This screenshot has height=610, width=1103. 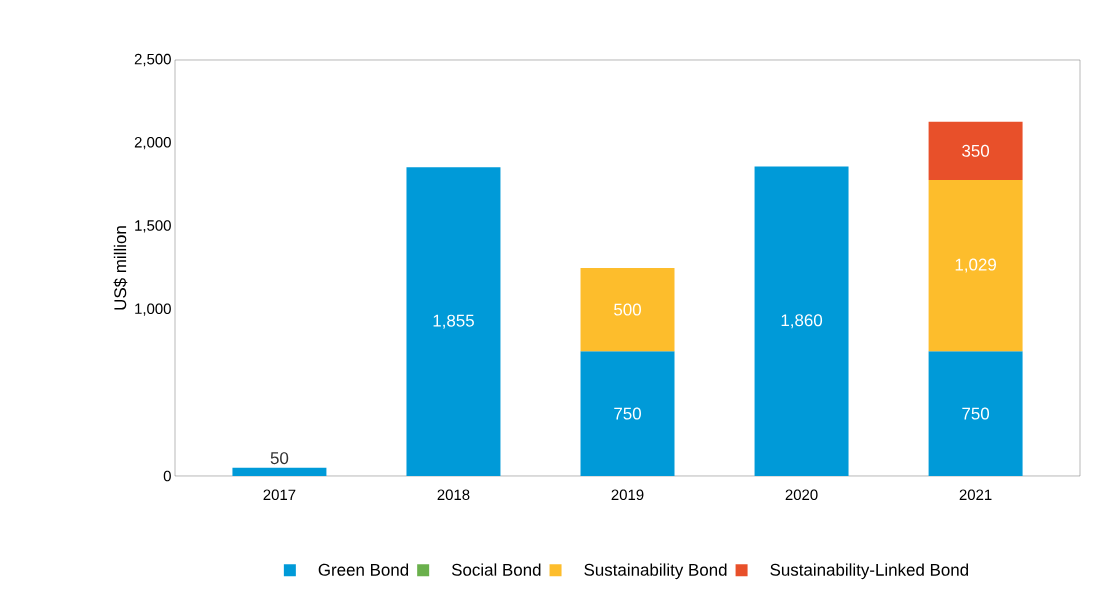 I want to click on y-tick-label: 2,500, so click(x=152, y=60).